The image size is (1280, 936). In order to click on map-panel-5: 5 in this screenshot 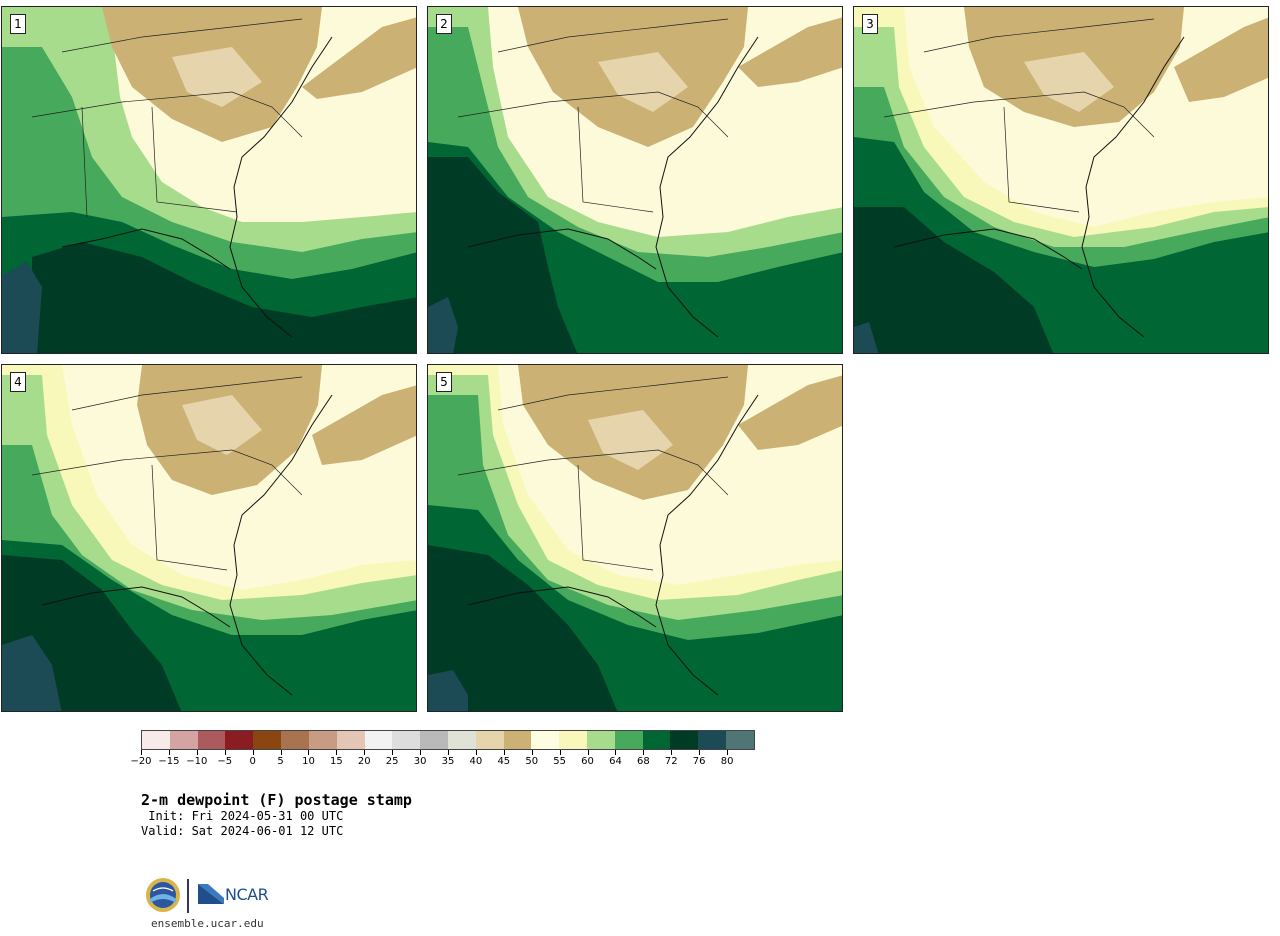, I will do `click(635, 538)`.